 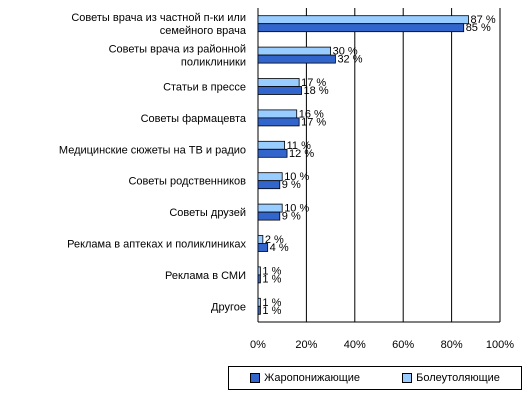 I want to click on category-label: семейного врача, so click(x=203, y=31).